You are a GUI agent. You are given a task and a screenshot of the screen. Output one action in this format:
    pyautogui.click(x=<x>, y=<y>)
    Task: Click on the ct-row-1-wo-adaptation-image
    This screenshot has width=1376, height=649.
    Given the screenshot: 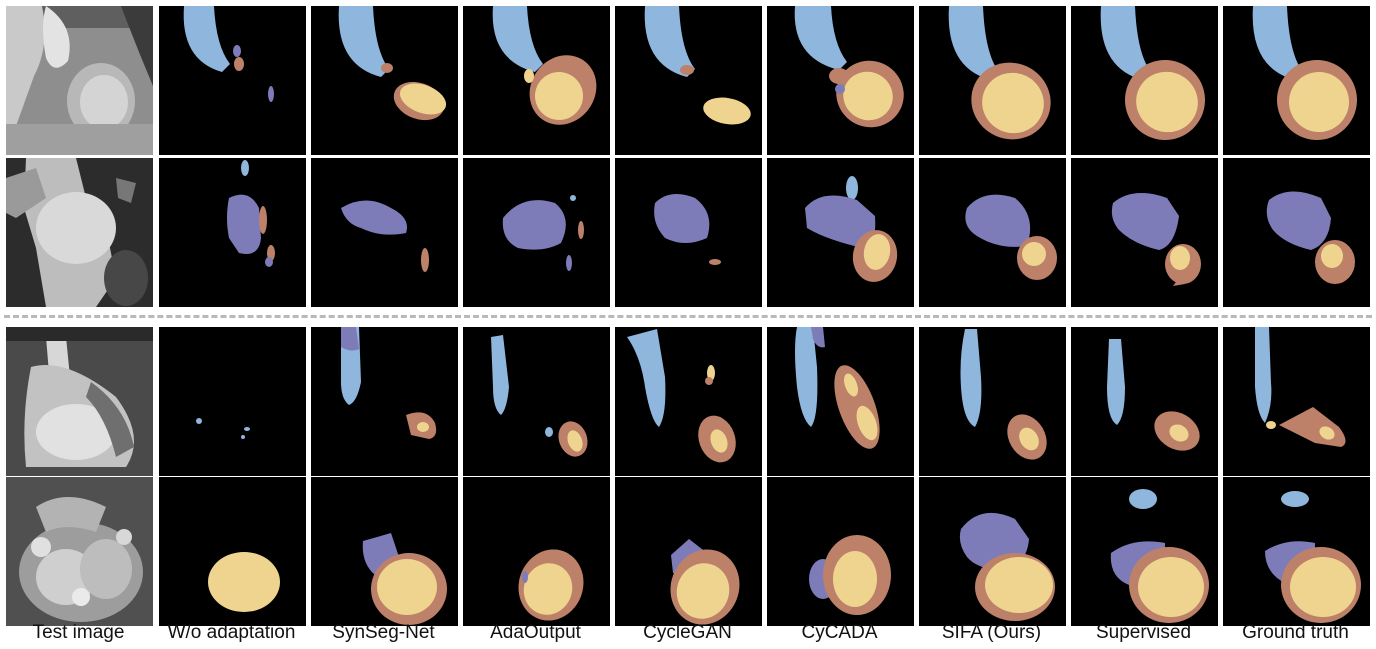 What is the action you would take?
    pyautogui.click(x=232, y=80)
    